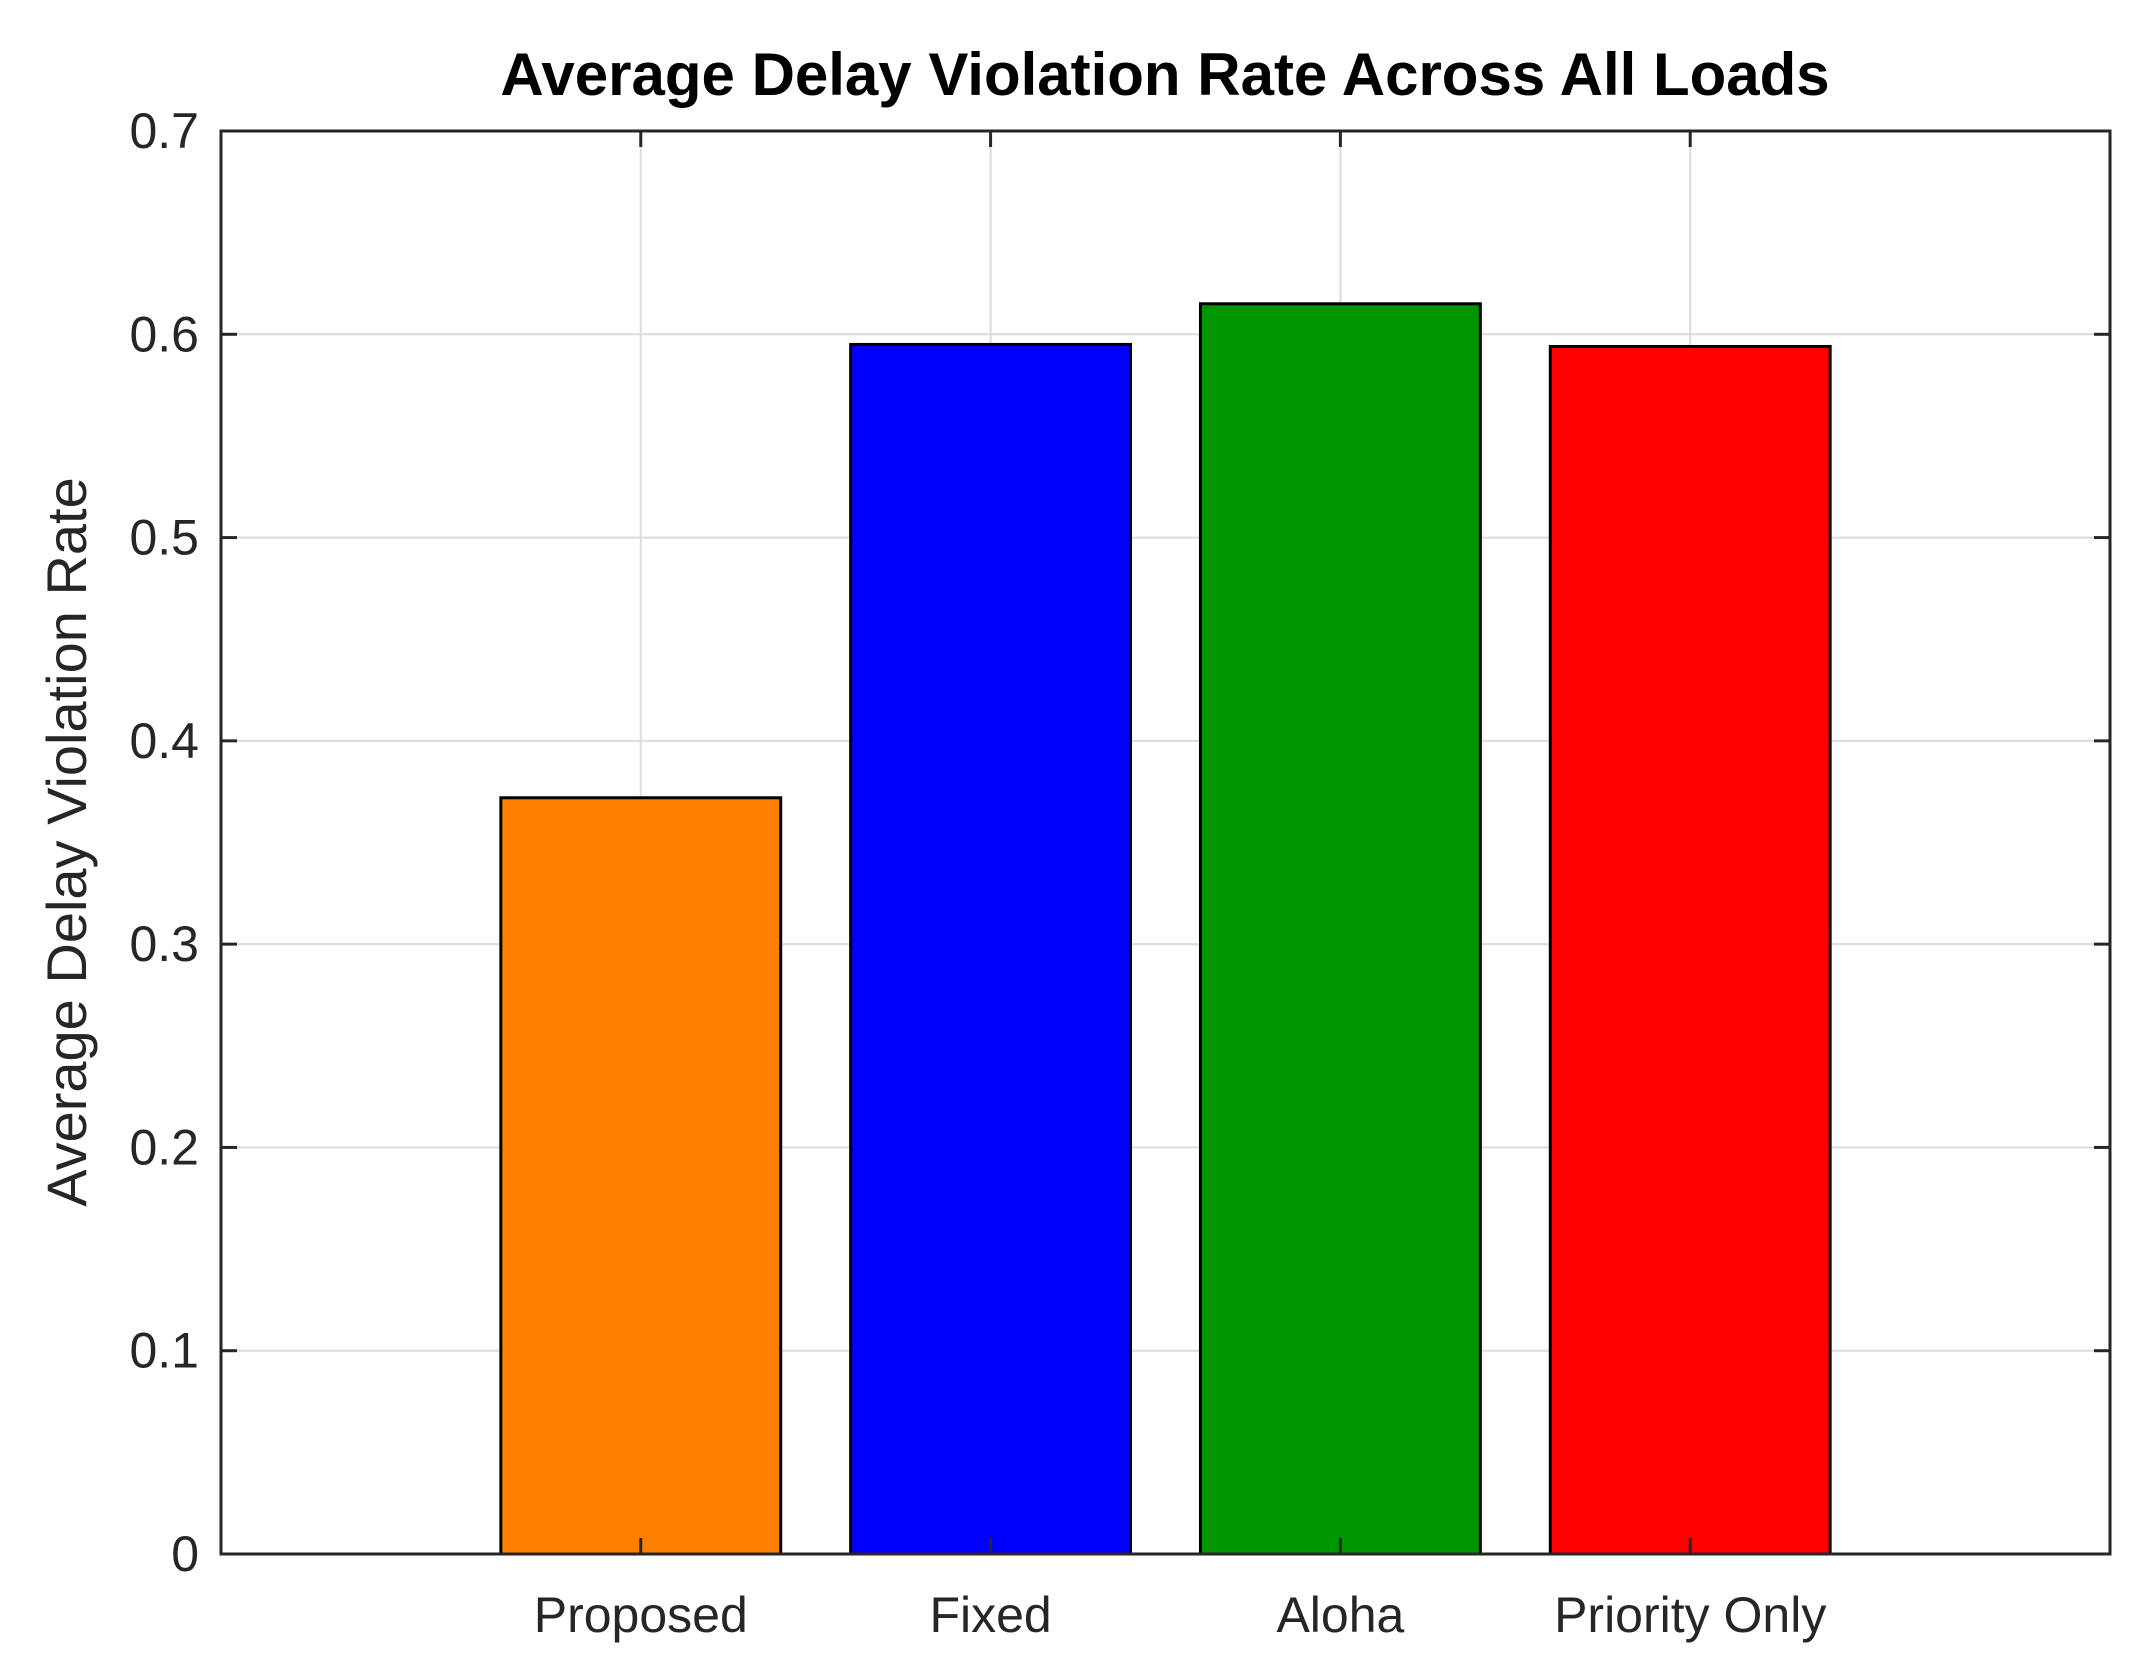 The height and width of the screenshot is (1666, 2142). I want to click on bar-priority-only, so click(1690, 950).